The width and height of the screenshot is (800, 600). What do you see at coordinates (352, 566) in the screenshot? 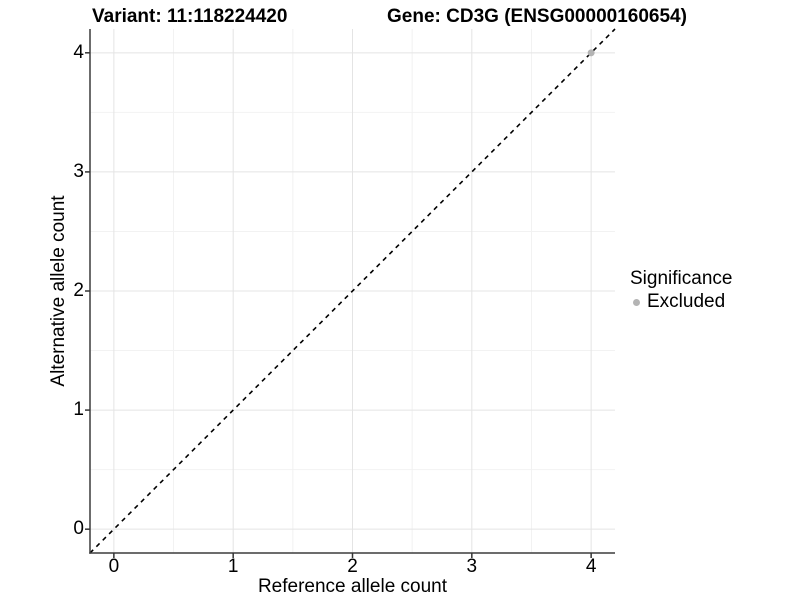
I see `x-tick-label: 2` at bounding box center [352, 566].